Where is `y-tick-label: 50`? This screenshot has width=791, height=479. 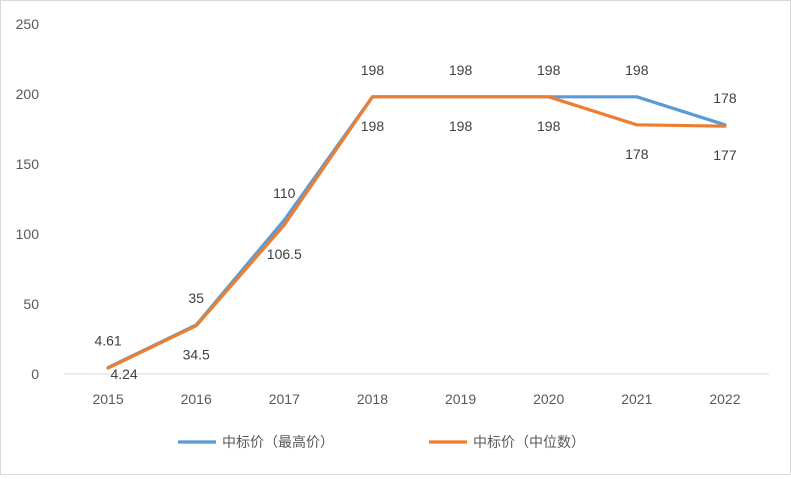
y-tick-label: 50 is located at coordinates (31, 304).